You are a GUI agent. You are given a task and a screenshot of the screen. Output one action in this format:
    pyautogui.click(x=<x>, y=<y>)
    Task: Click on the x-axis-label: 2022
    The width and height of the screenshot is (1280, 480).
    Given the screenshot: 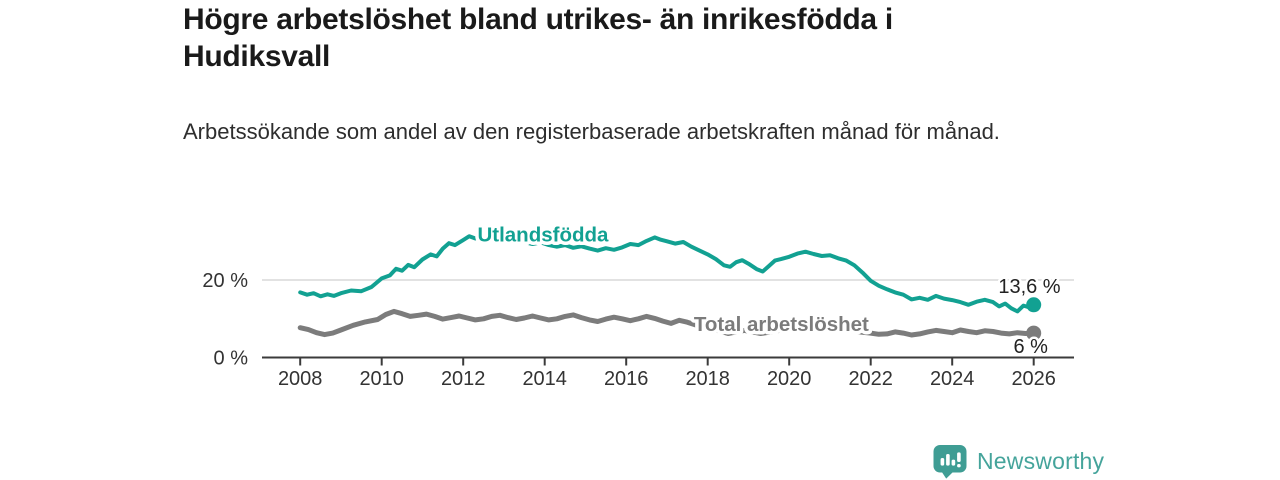 What is the action you would take?
    pyautogui.click(x=870, y=379)
    